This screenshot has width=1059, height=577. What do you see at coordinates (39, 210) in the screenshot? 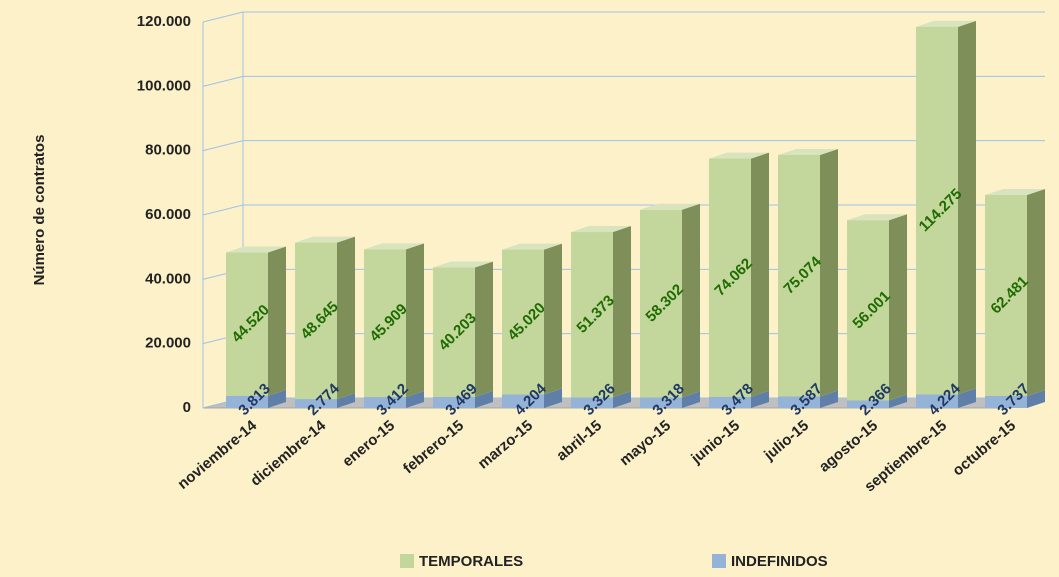
I see `y-axis-title: Número de contratos` at bounding box center [39, 210].